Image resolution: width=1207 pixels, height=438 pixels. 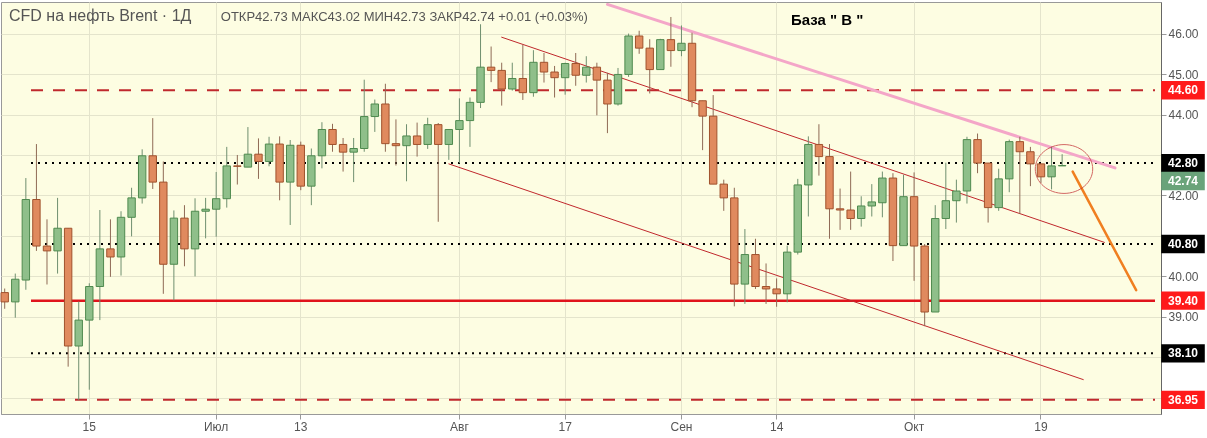 I want to click on y-tick-label: 40.00, so click(x=1183, y=276).